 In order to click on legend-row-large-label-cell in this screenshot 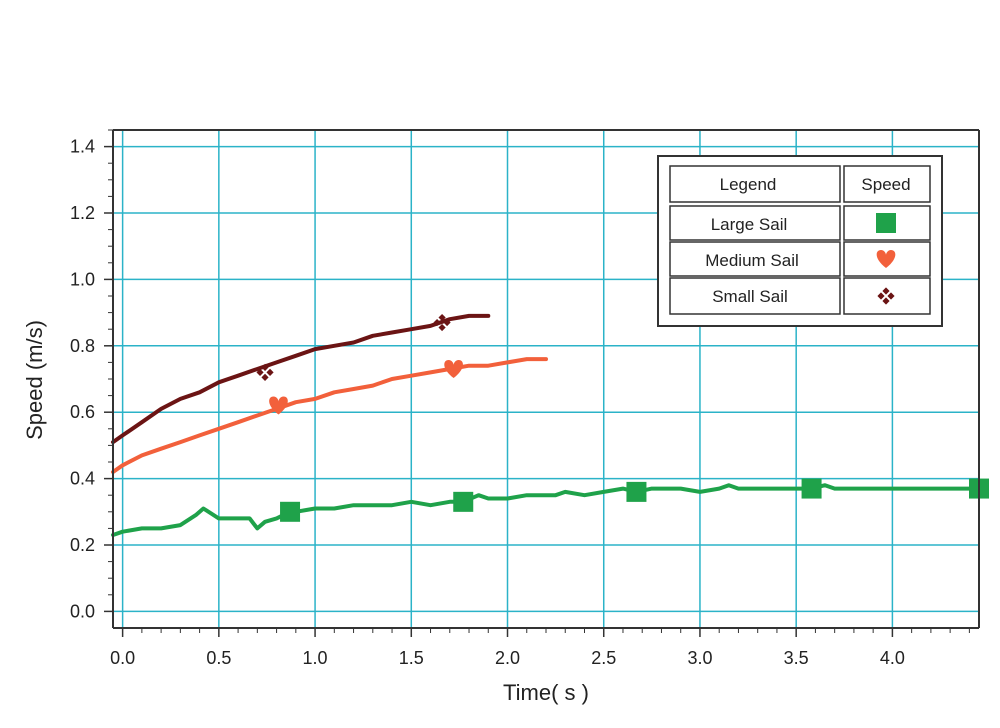, I will do `click(755, 223)`.